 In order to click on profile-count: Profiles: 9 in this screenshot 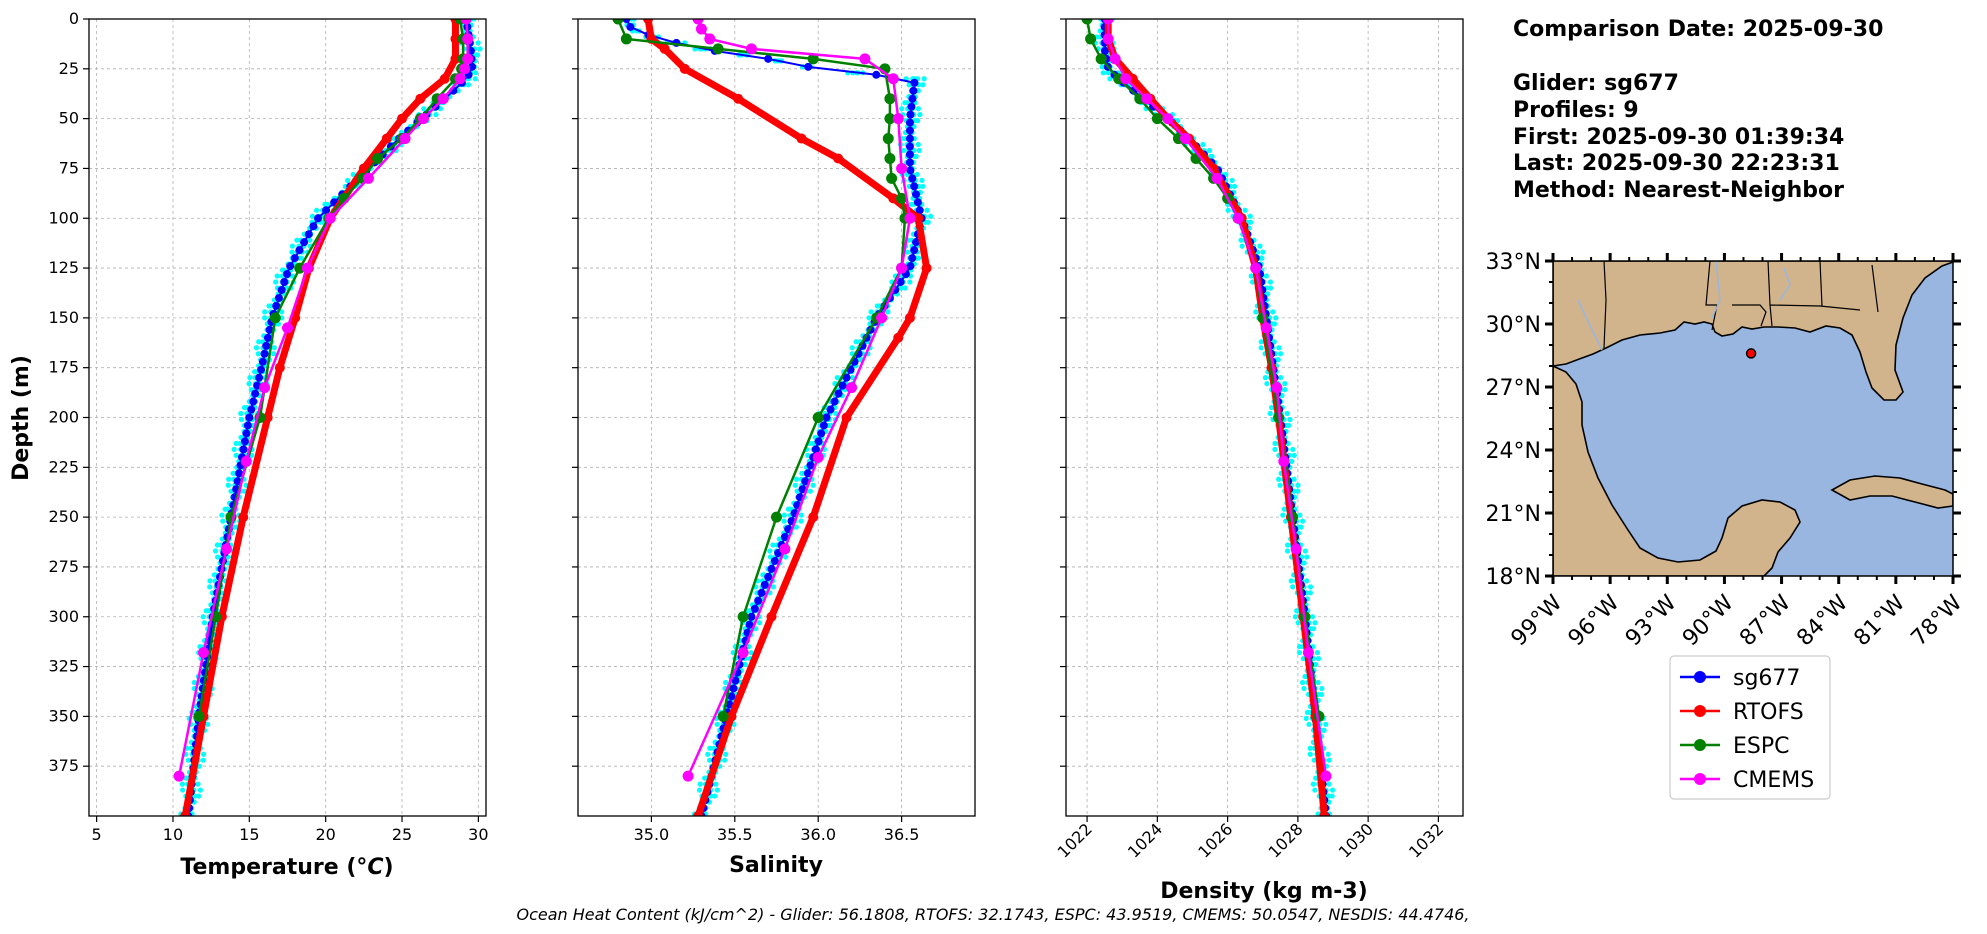, I will do `click(1576, 110)`.